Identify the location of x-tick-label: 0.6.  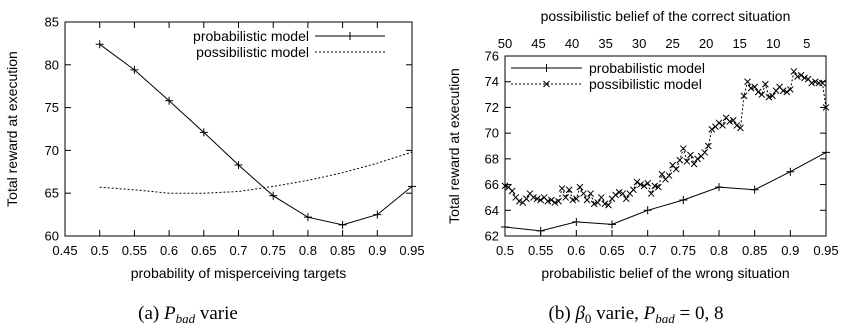
(169, 250).